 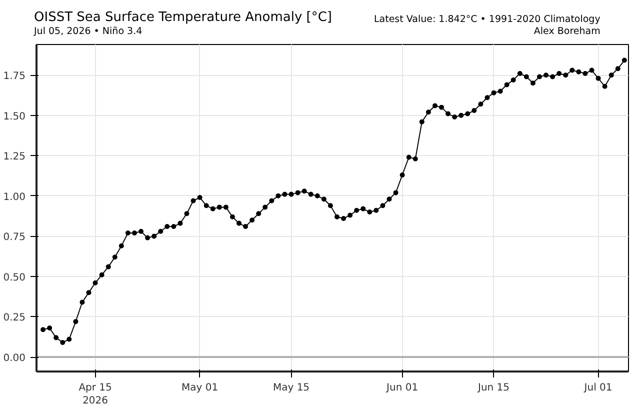 I want to click on y-tick-label: 0.25, so click(x=14, y=318).